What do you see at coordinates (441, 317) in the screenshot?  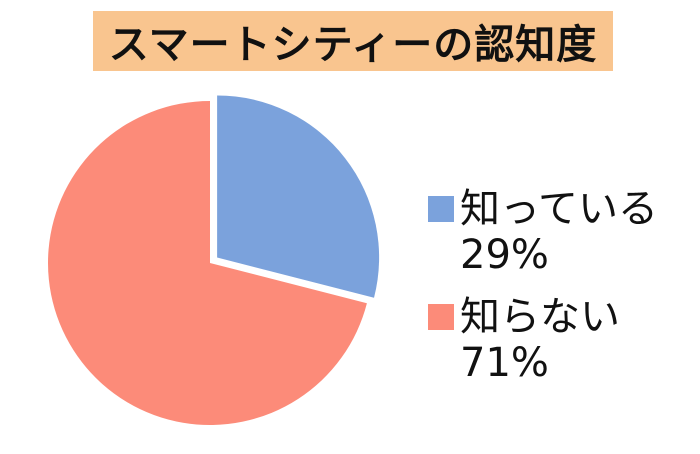 I see `legend-swatch-unknown` at bounding box center [441, 317].